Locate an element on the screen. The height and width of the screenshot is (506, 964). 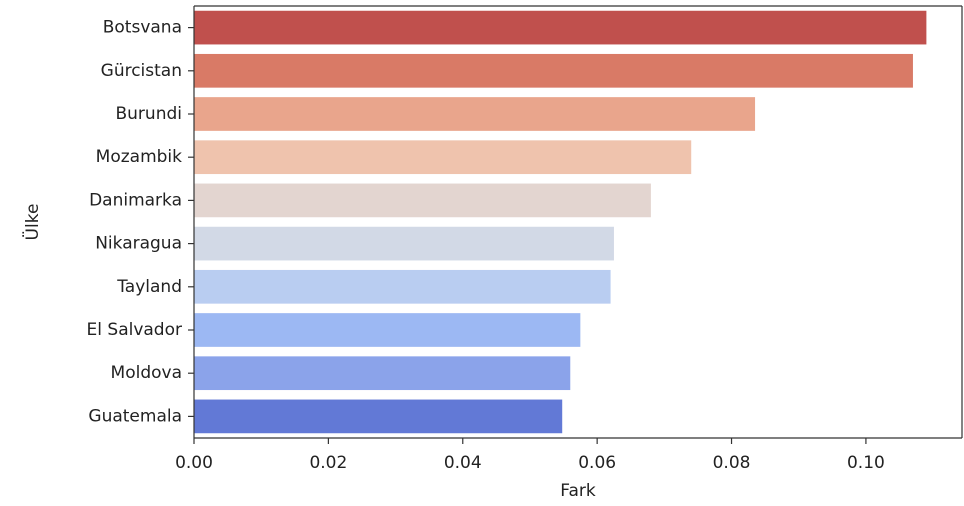
bar-tayland is located at coordinates (402, 286).